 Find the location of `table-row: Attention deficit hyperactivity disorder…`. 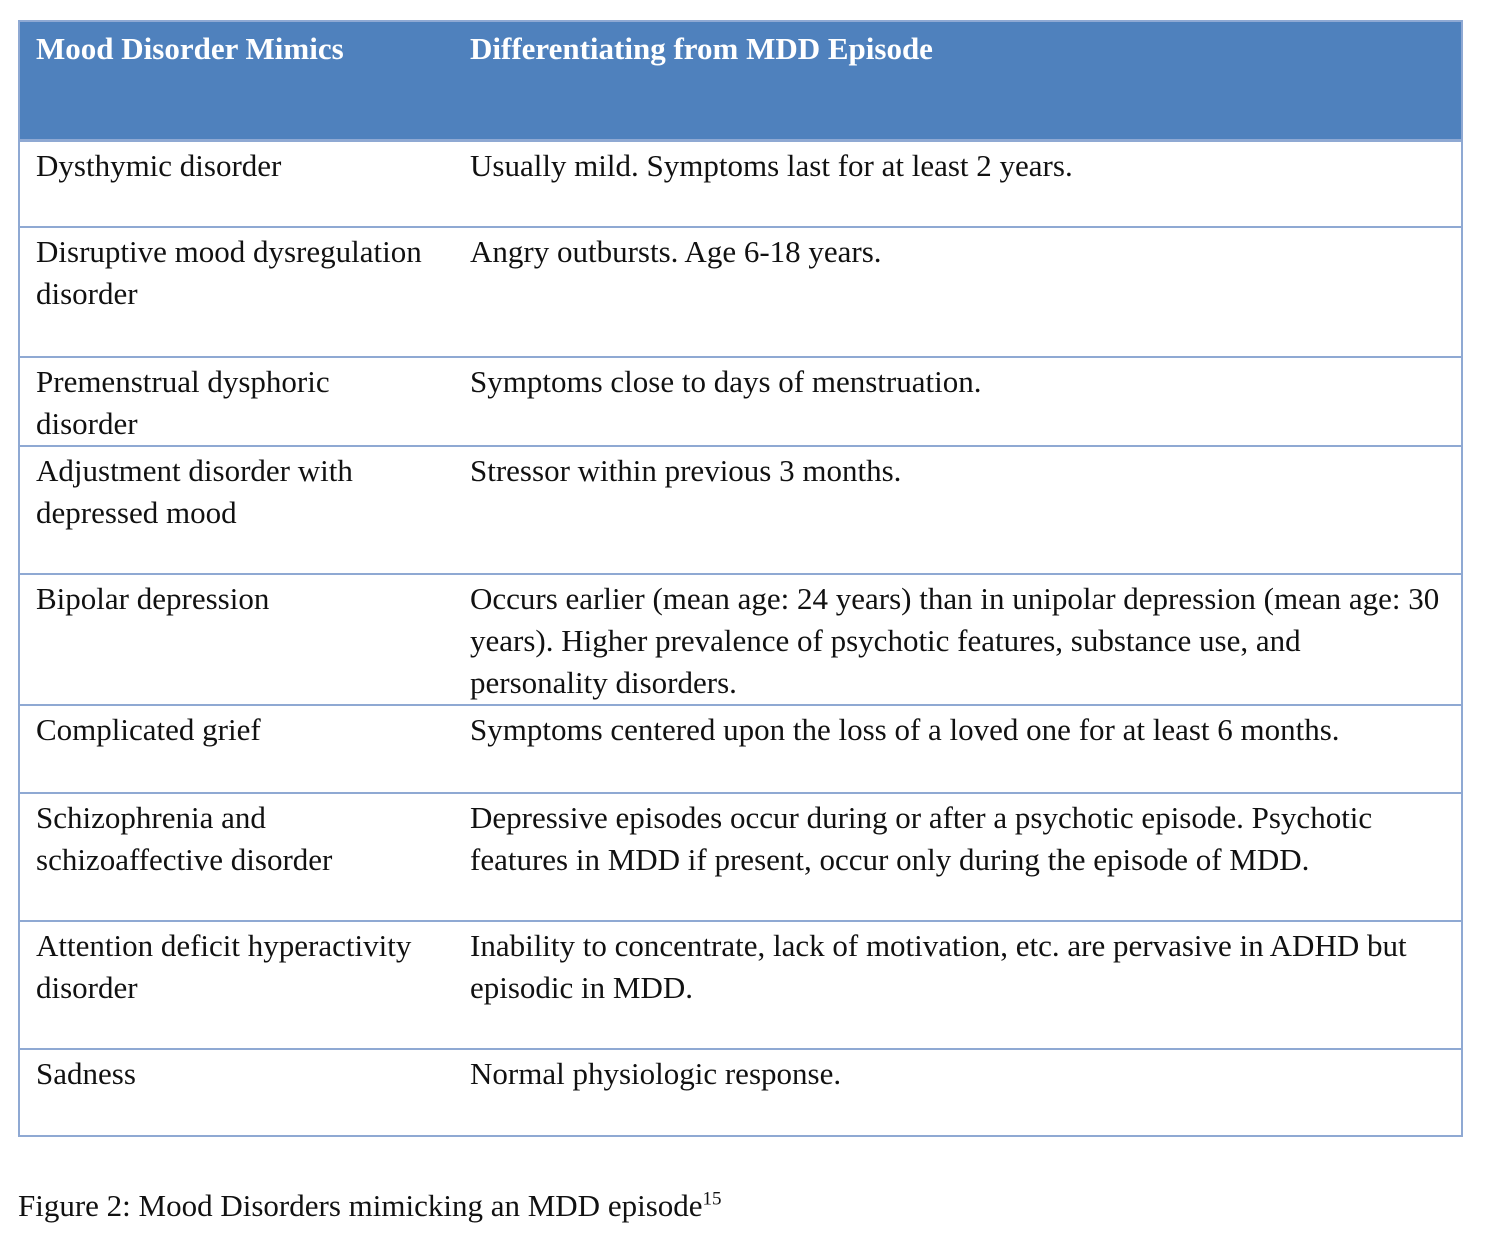

table-row: Attention deficit hyperactivity disorder… is located at coordinates (740, 984).